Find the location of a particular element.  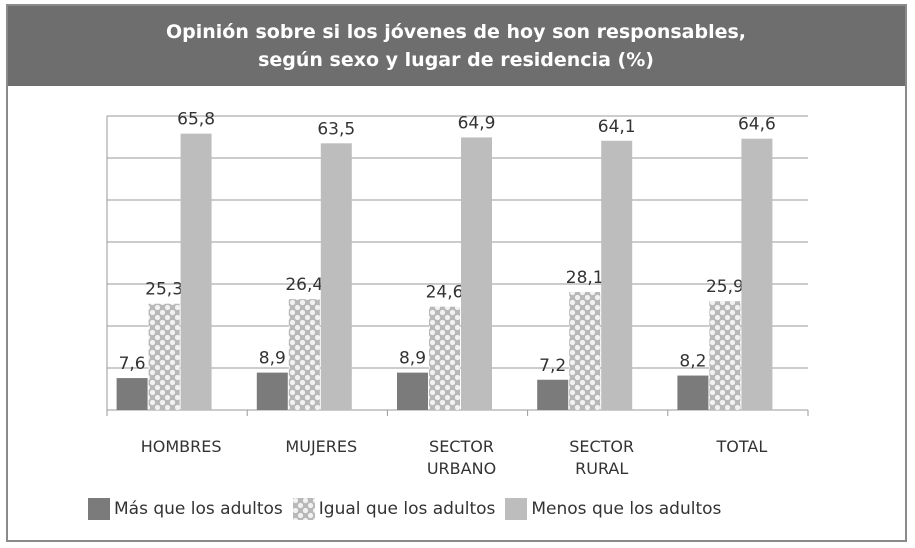

x-tick-label: SECTOR URBANO is located at coordinates (461, 457).